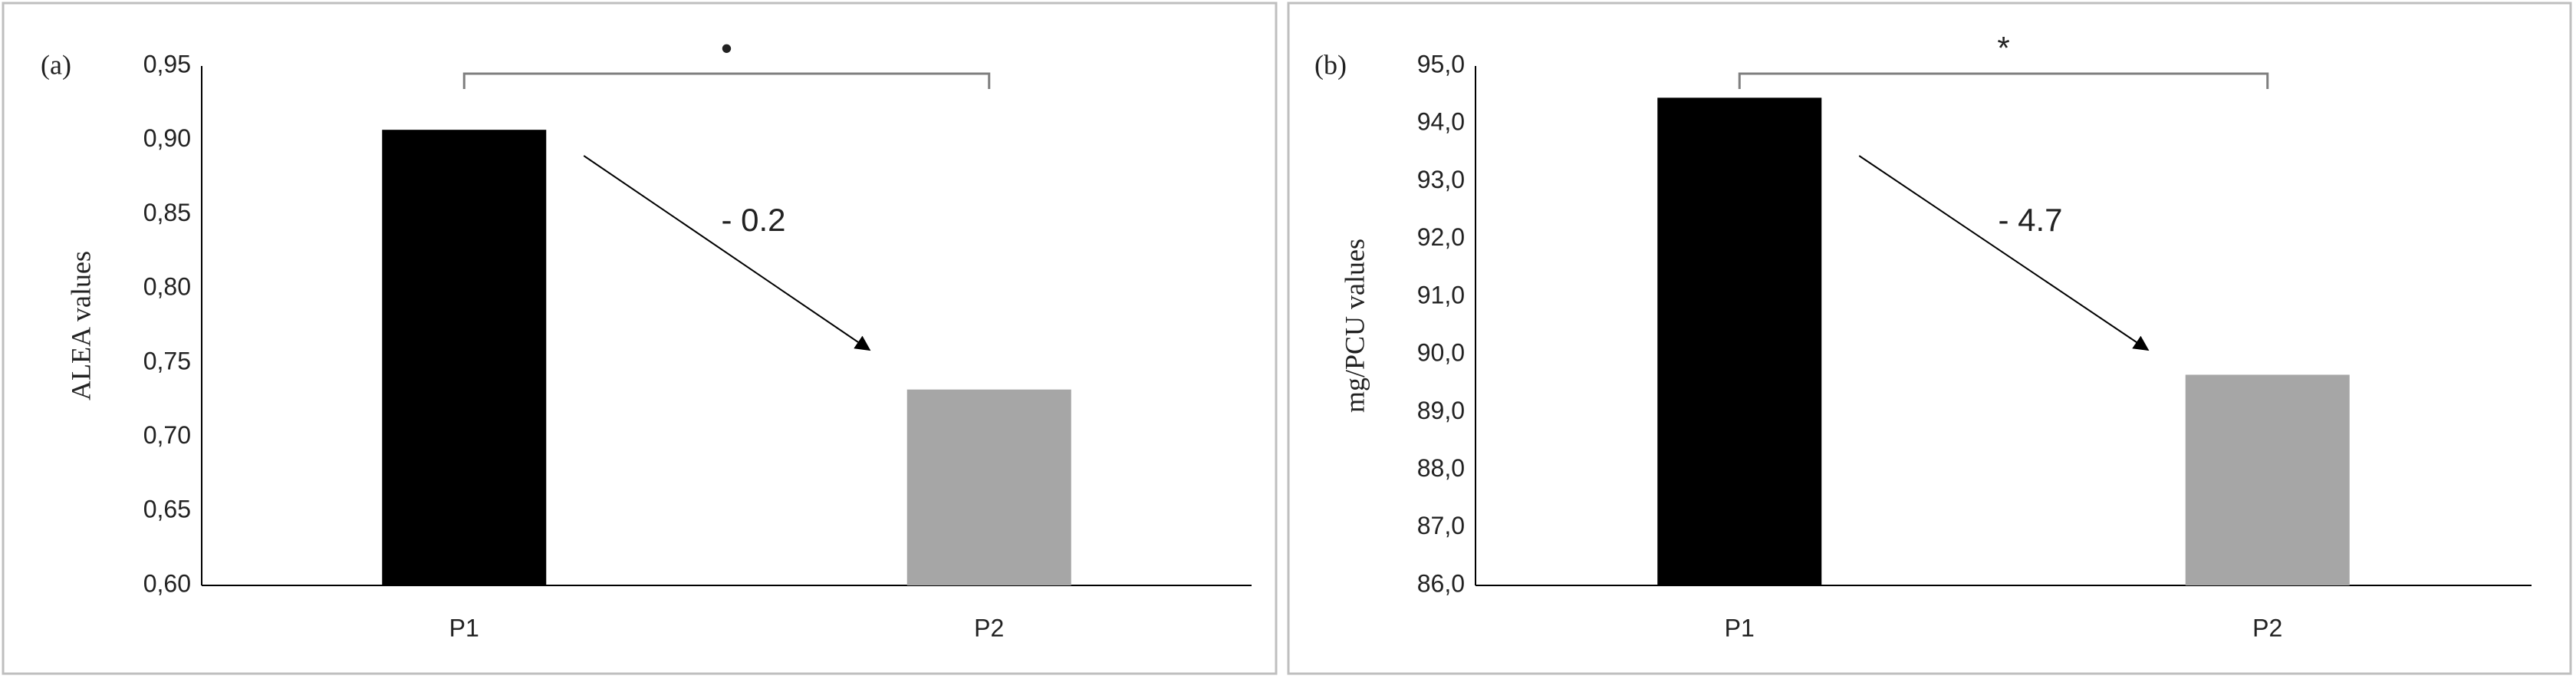 Image resolution: width=2576 pixels, height=689 pixels. What do you see at coordinates (56, 64) in the screenshot?
I see `panel-label: (a)` at bounding box center [56, 64].